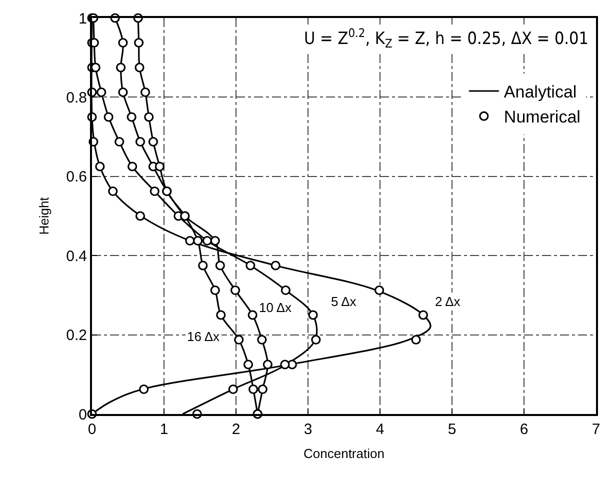 The height and width of the screenshot is (478, 602). What do you see at coordinates (446, 38) in the screenshot?
I see `annotation: U = Z$^{0.2}$, K$_{Z}$ = Z, h = 0.25, ΔX = 0.01` at bounding box center [446, 38].